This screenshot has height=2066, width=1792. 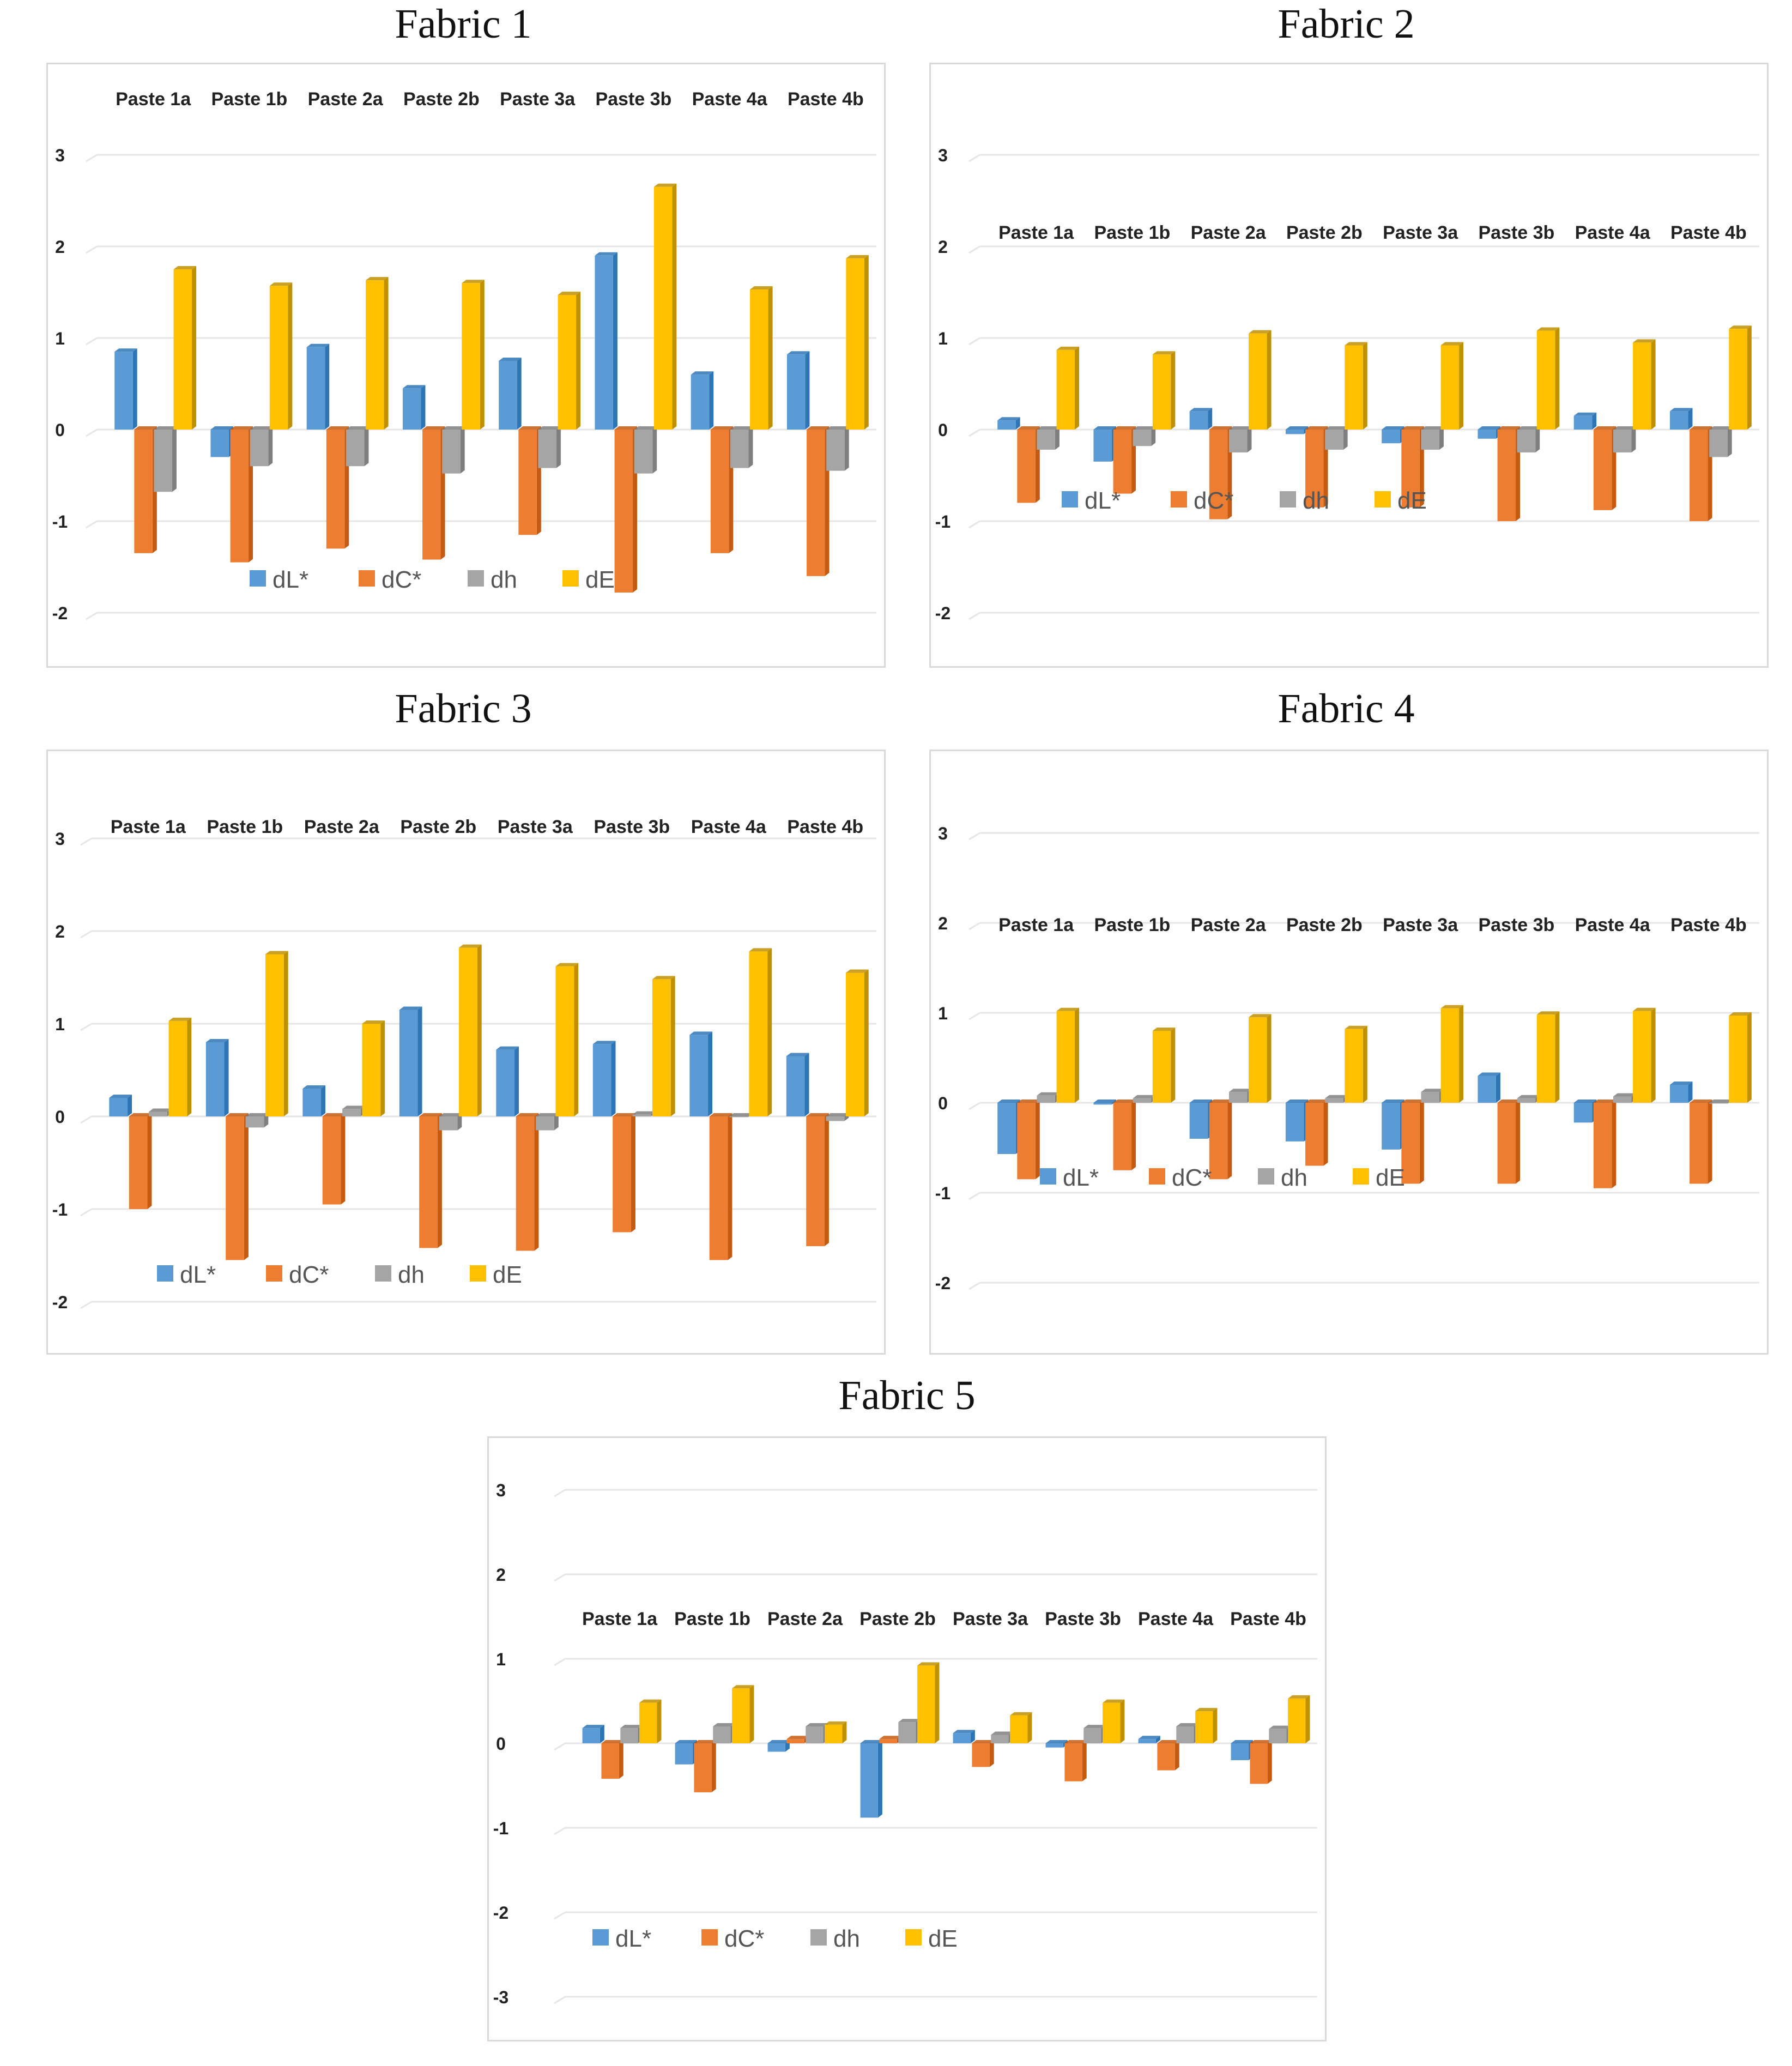 I want to click on bar-dl-star-paste-1b, so click(x=217, y=1077).